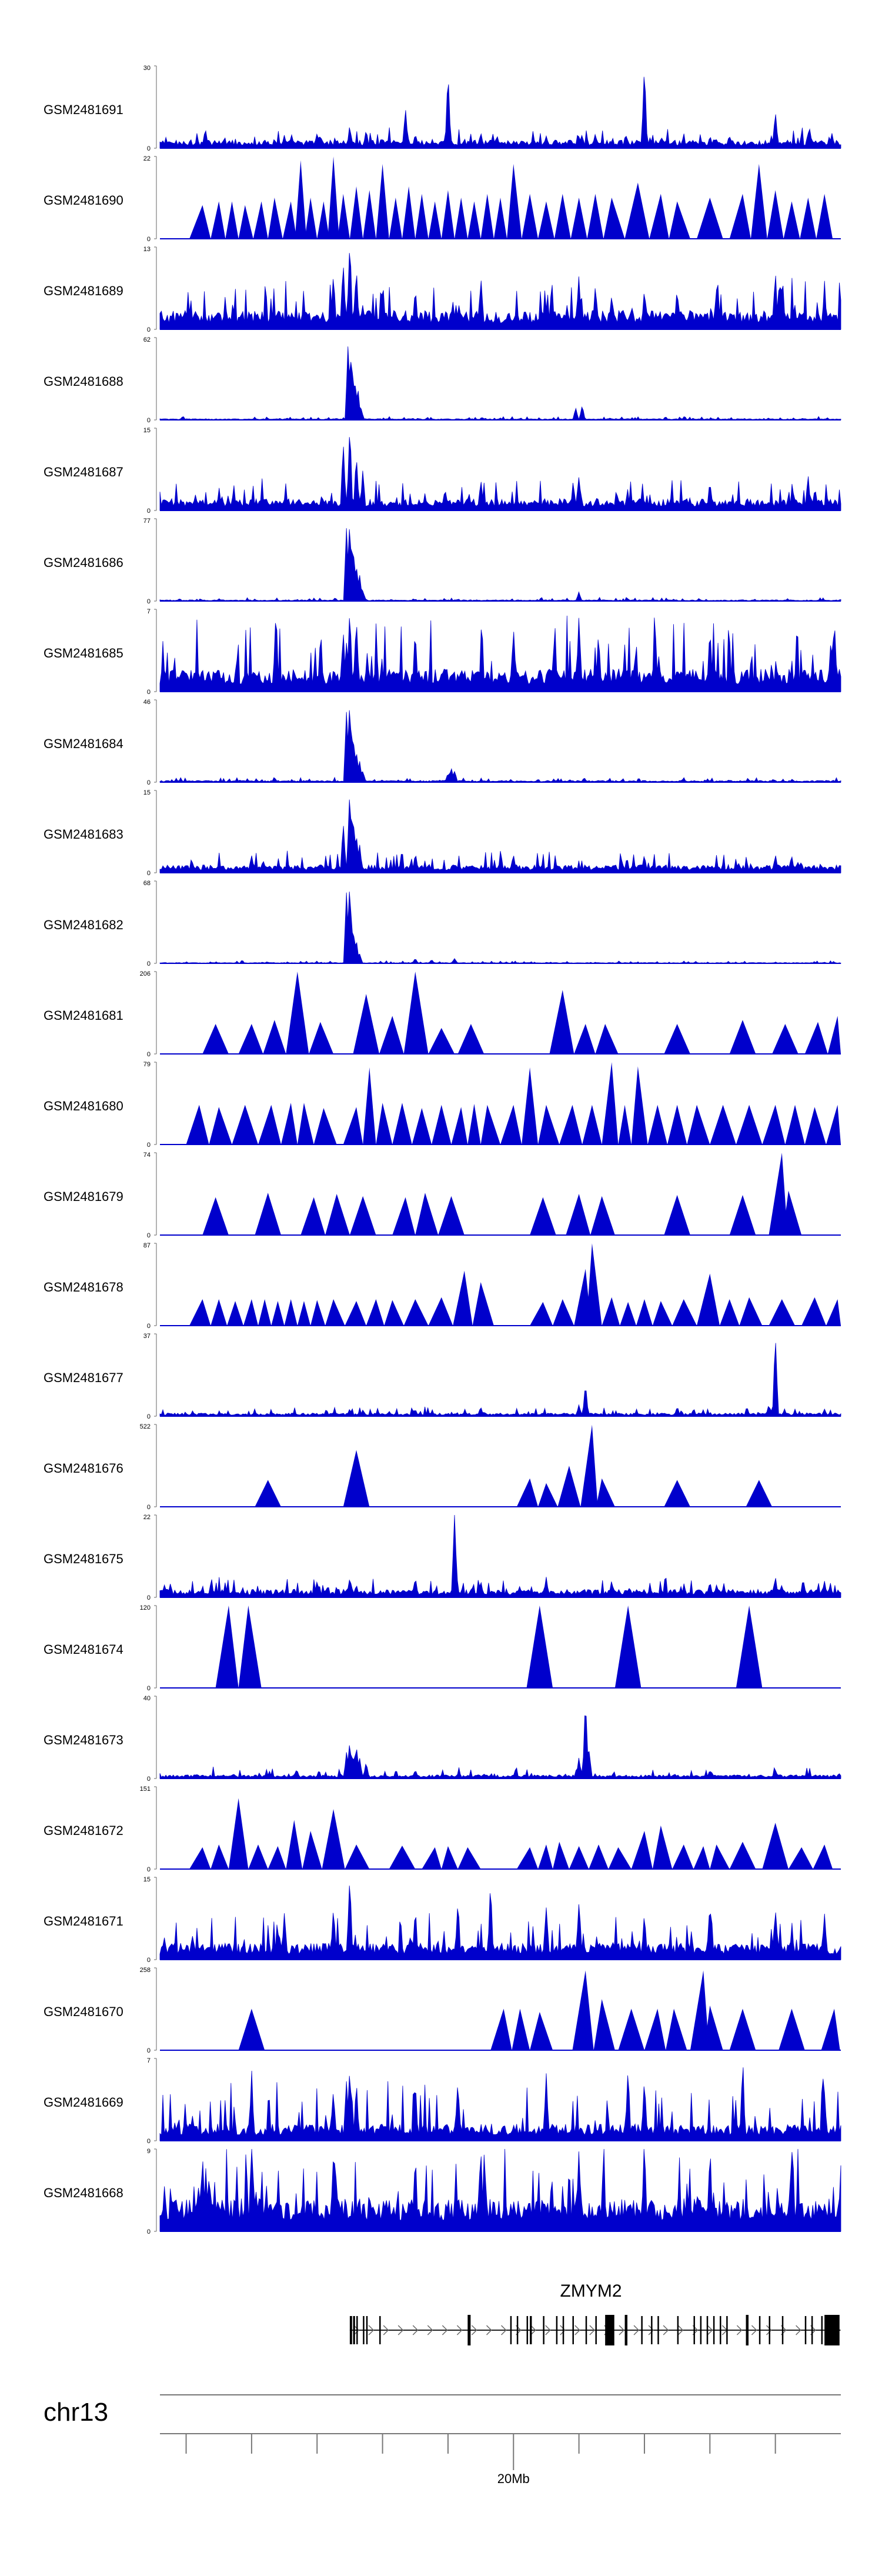 Image resolution: width=882 pixels, height=2576 pixels. I want to click on track-ymax-label: 120, so click(145, 1607).